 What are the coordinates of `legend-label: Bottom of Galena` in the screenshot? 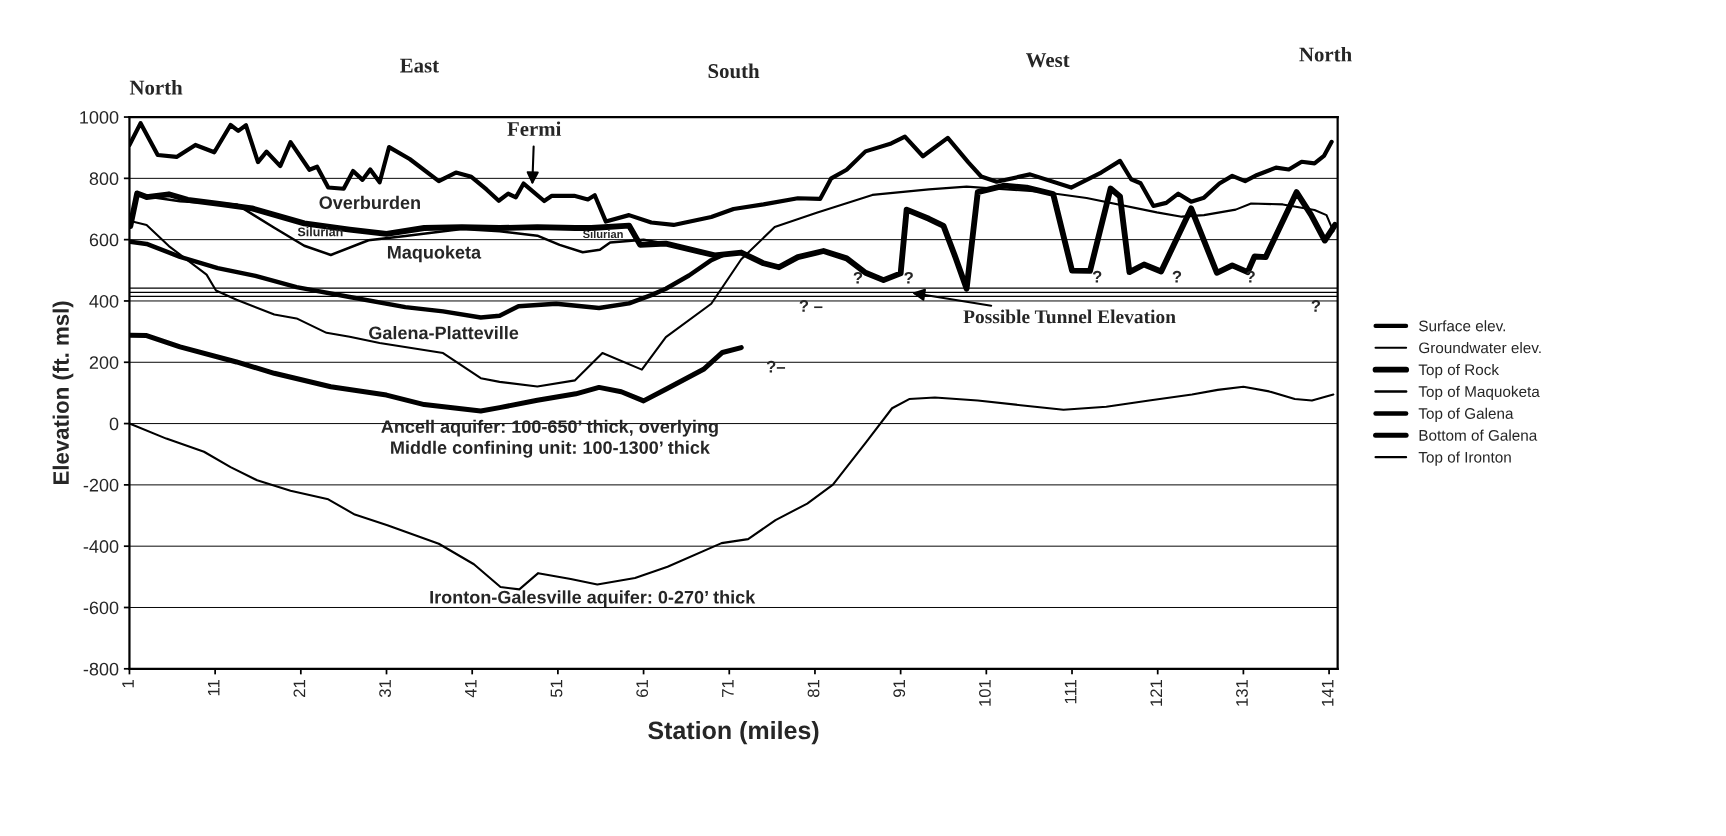 It's located at (1478, 435).